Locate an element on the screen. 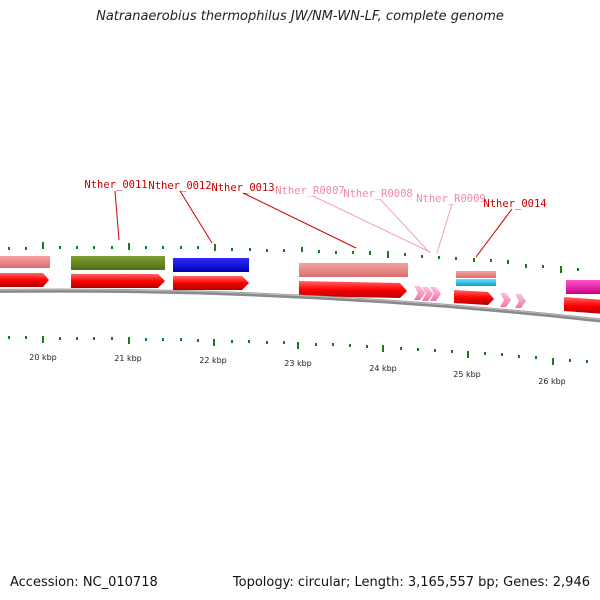 This screenshot has height=600, width=600. upper-tick-row is located at coordinates (293, 257).